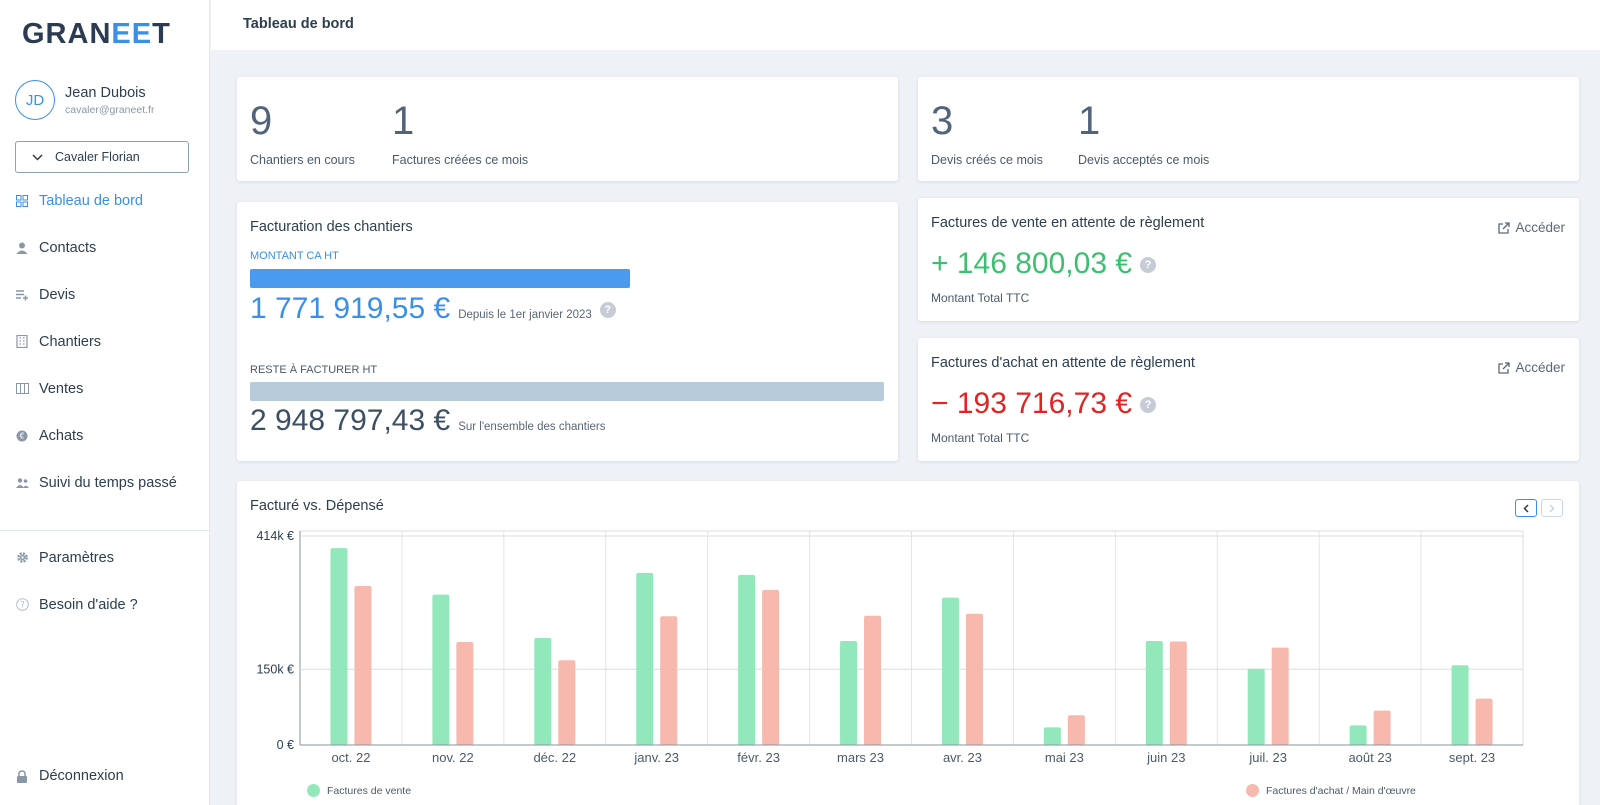  What do you see at coordinates (22, 295) in the screenshot?
I see `list-add-icon` at bounding box center [22, 295].